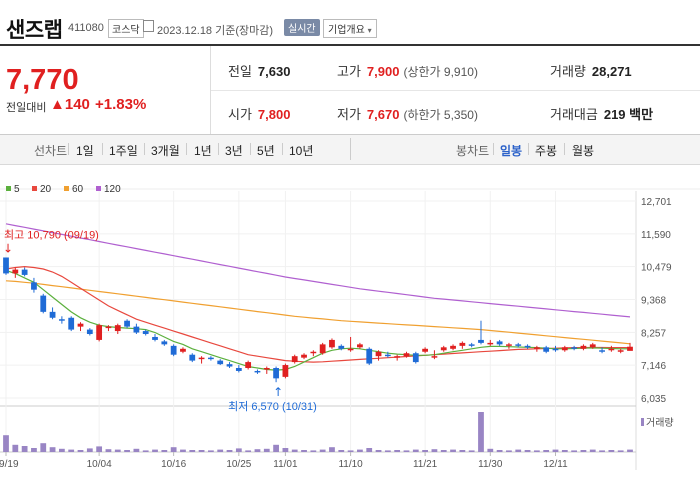 Image resolution: width=700 pixels, height=490 pixels. What do you see at coordinates (51, 151) in the screenshot?
I see `line-chart-label: 선차트` at bounding box center [51, 151].